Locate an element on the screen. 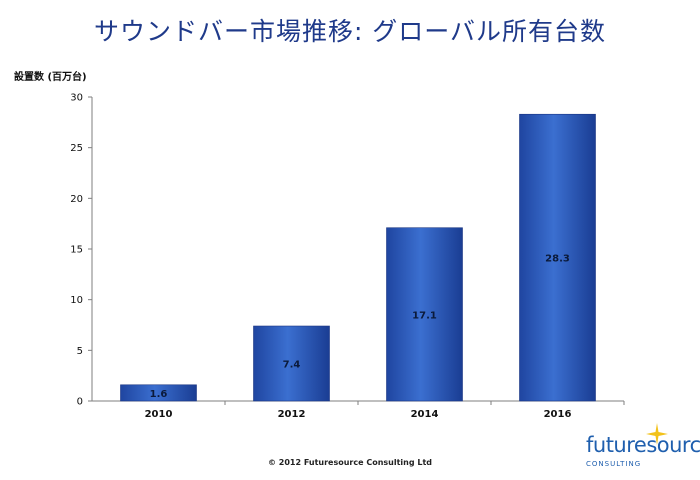 The width and height of the screenshot is (700, 480). bar-value-label: 1.6 is located at coordinates (159, 394).